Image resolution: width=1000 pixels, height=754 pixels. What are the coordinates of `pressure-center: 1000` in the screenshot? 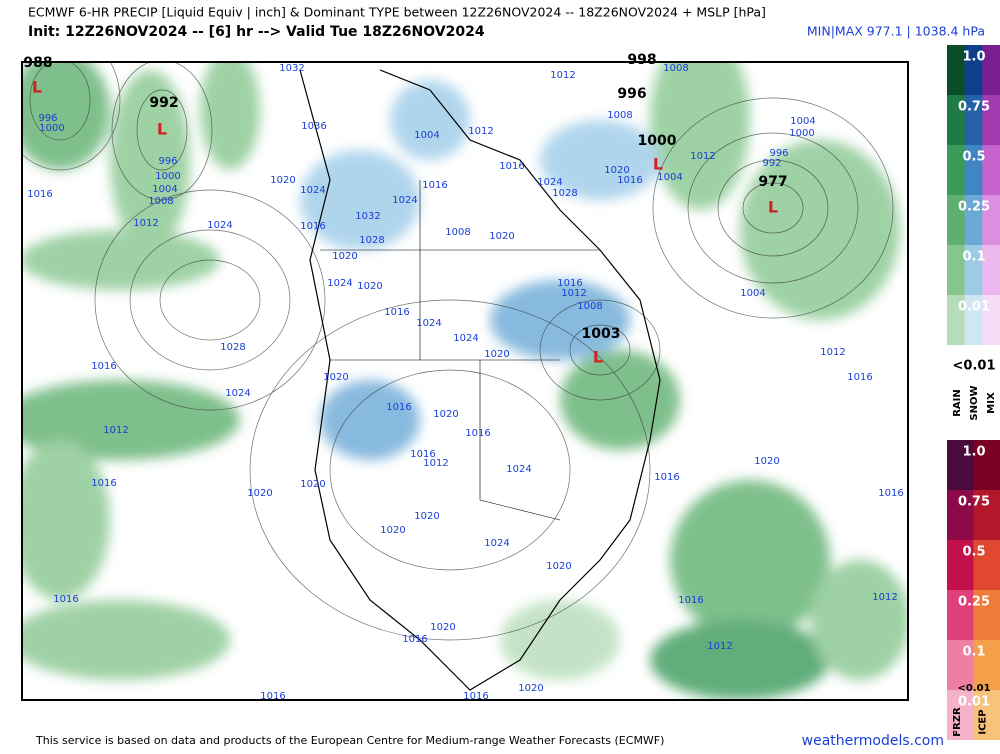 It's located at (657, 141).